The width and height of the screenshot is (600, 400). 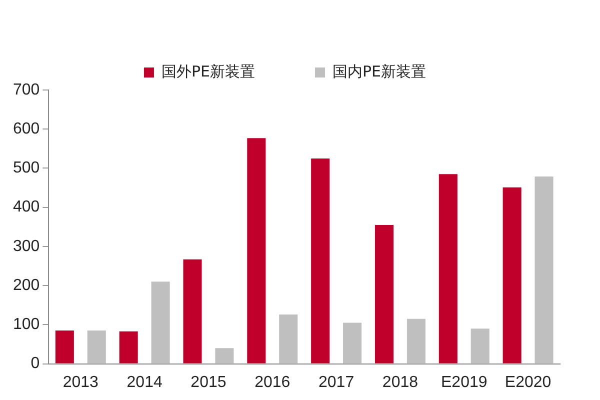 I want to click on y-tick-label: 200, so click(x=26, y=285).